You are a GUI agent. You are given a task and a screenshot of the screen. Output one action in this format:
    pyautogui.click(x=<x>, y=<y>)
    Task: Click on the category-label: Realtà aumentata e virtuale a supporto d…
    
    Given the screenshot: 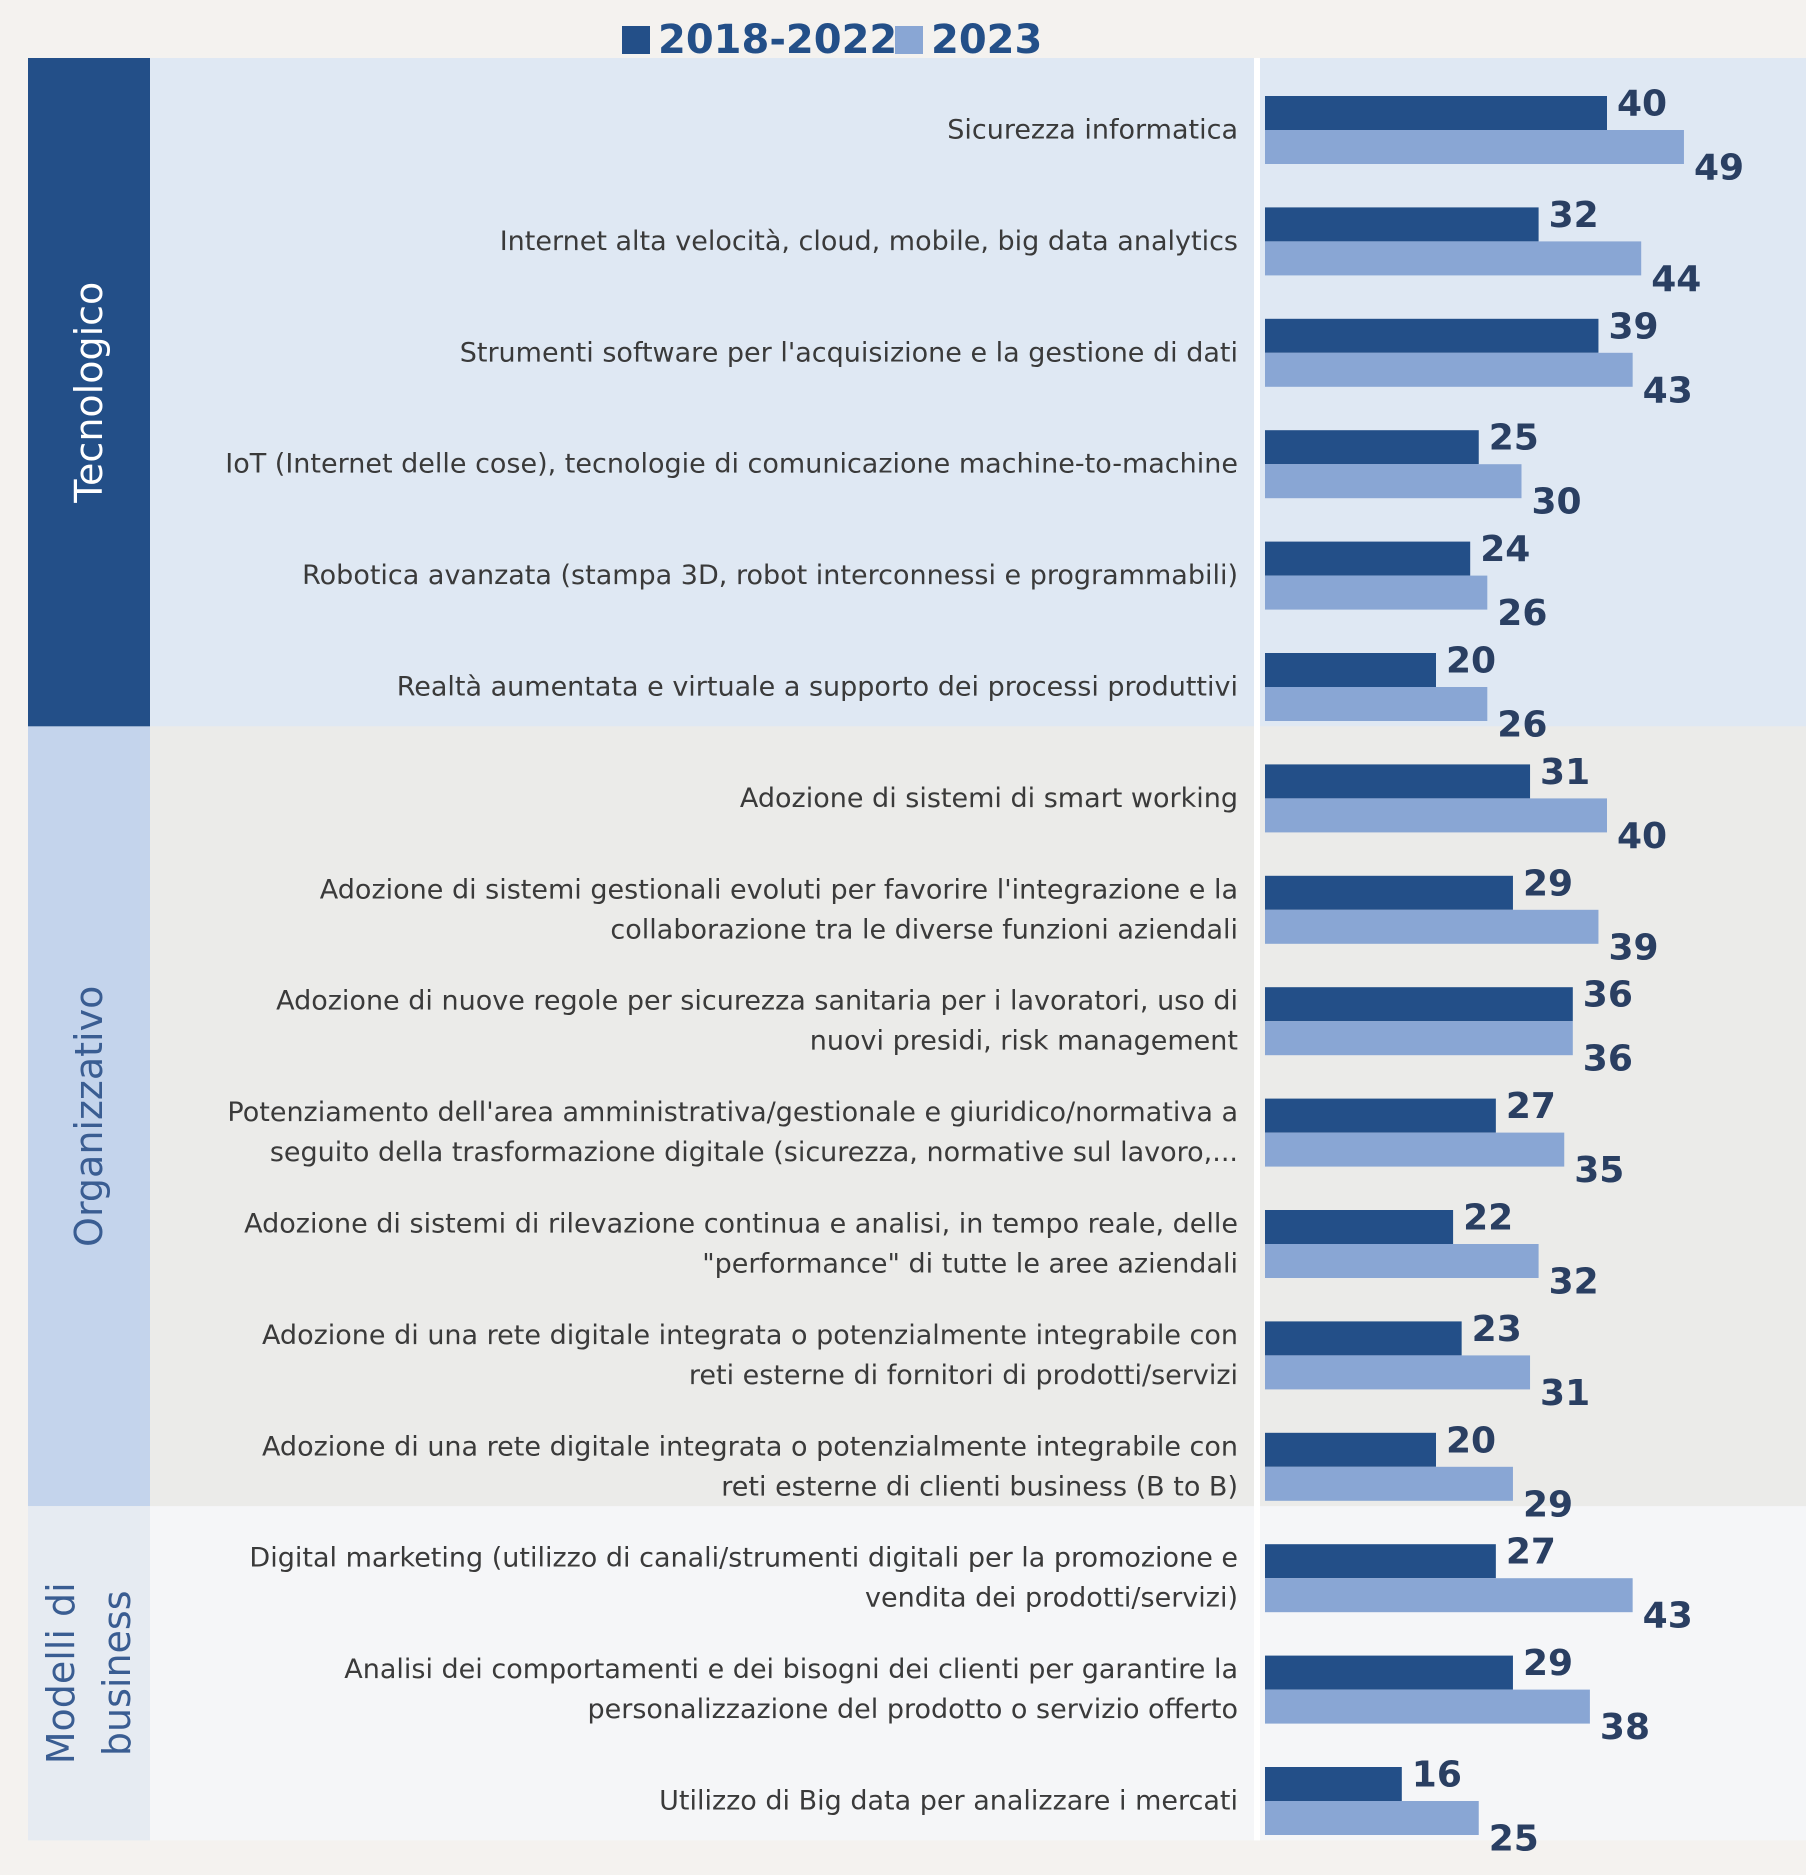 What is the action you would take?
    pyautogui.click(x=817, y=687)
    